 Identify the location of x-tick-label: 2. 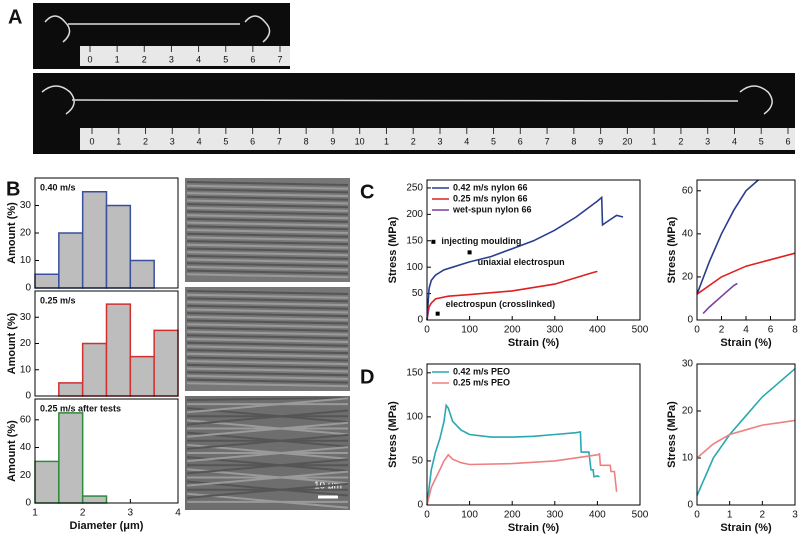
(722, 330).